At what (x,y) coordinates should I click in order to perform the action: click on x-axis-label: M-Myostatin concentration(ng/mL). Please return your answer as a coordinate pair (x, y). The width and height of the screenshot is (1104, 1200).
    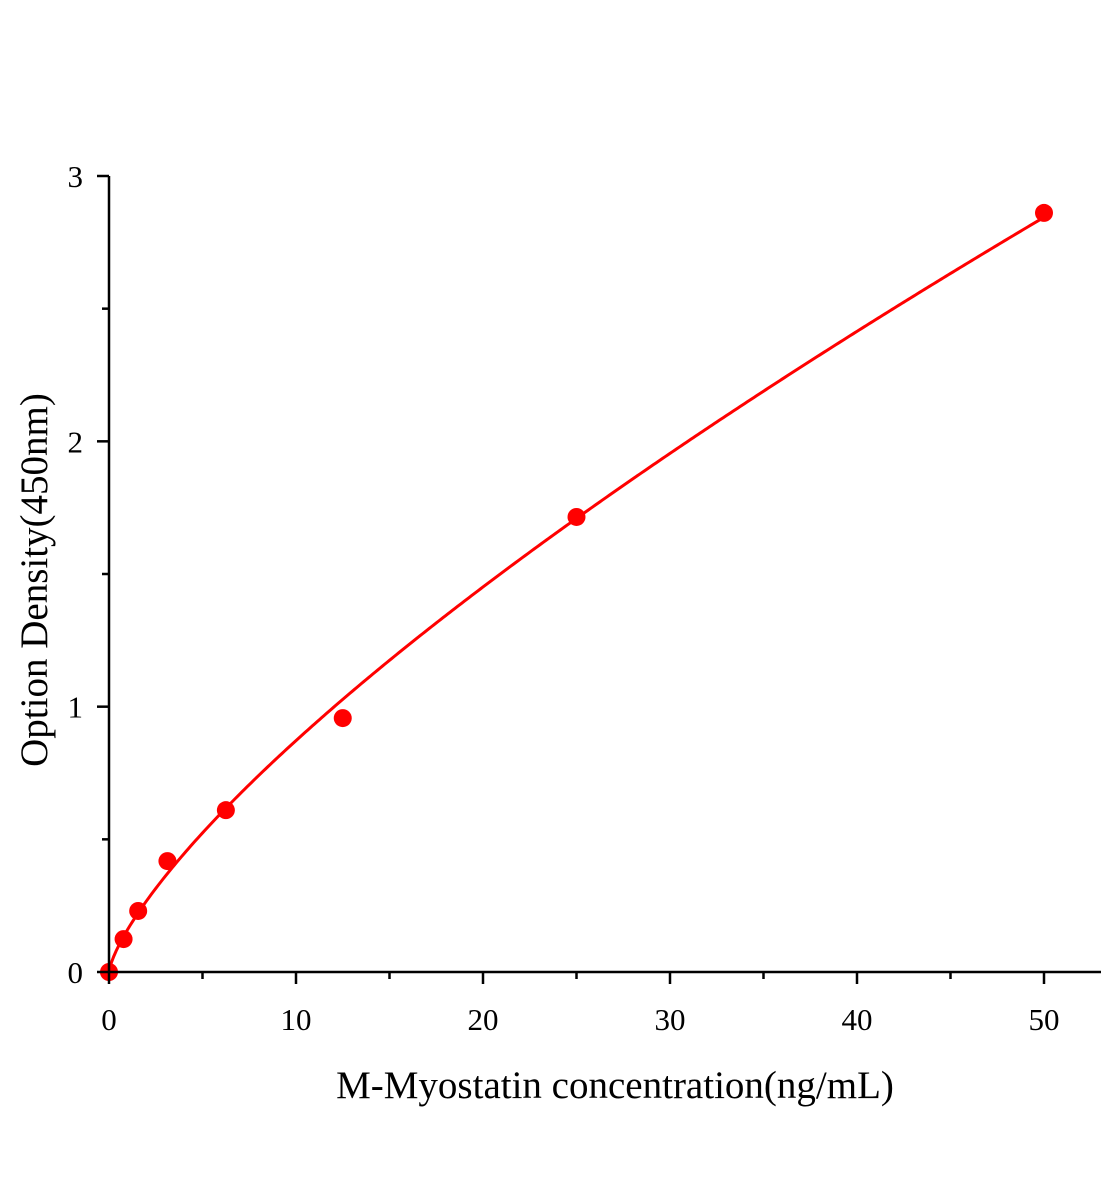
    Looking at the image, I should click on (615, 1085).